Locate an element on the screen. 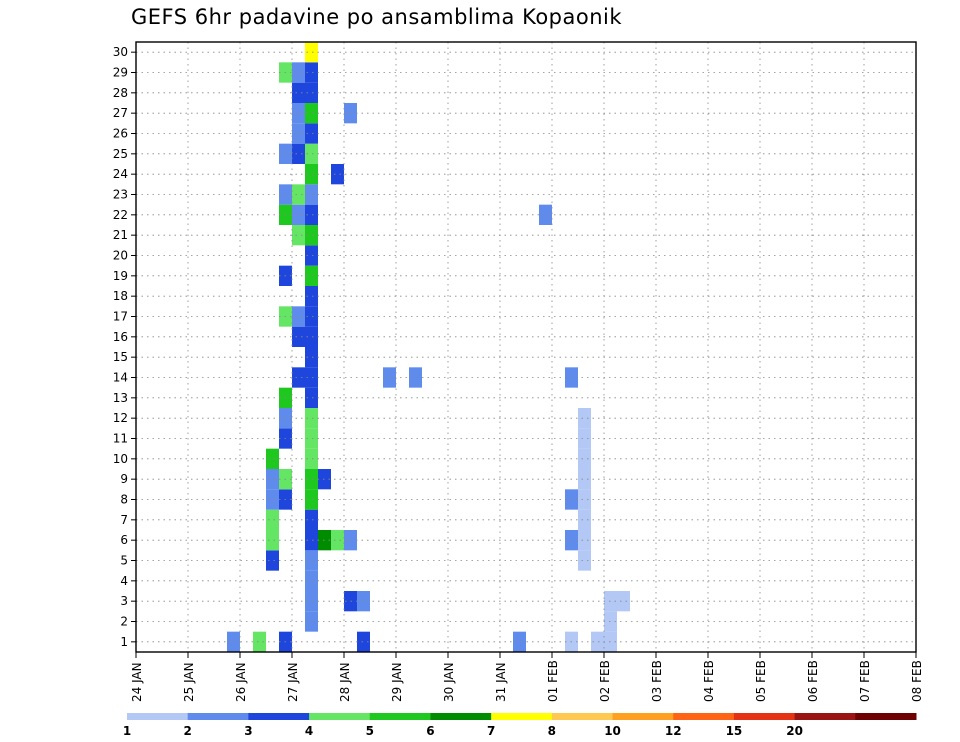  y-tick-label: 27 is located at coordinates (120, 113).